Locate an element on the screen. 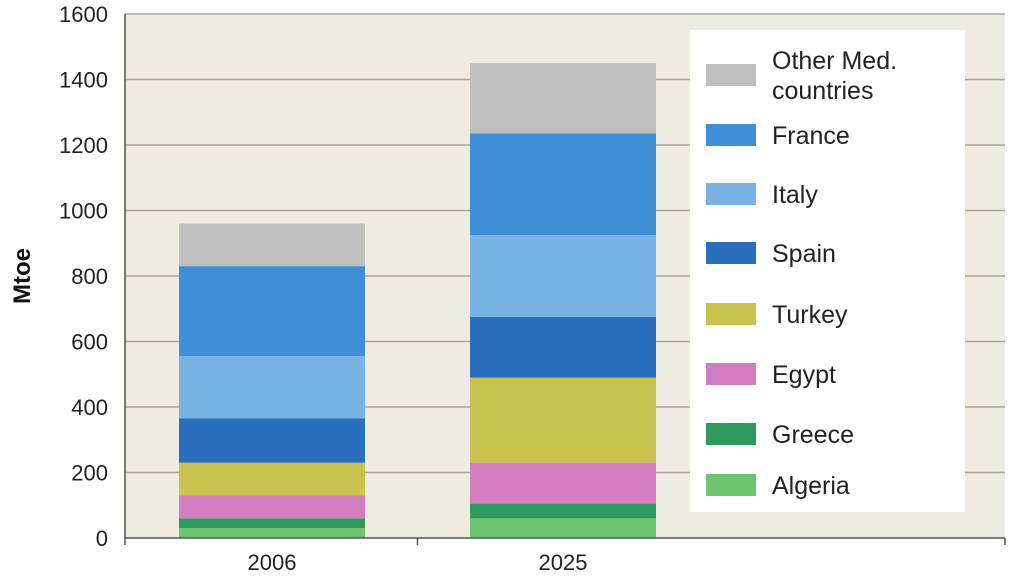 This screenshot has width=1014, height=576. bar-segment-egypt-2025 is located at coordinates (563, 483).